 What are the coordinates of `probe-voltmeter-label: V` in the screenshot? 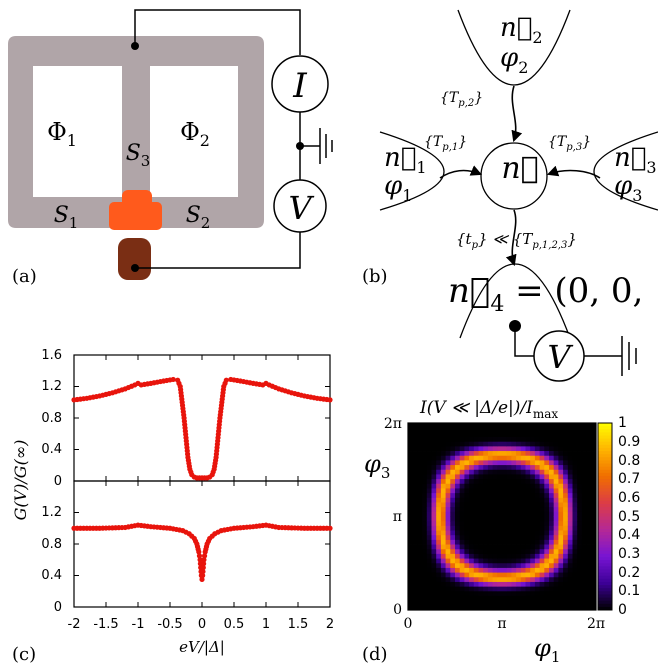 It's located at (560, 357).